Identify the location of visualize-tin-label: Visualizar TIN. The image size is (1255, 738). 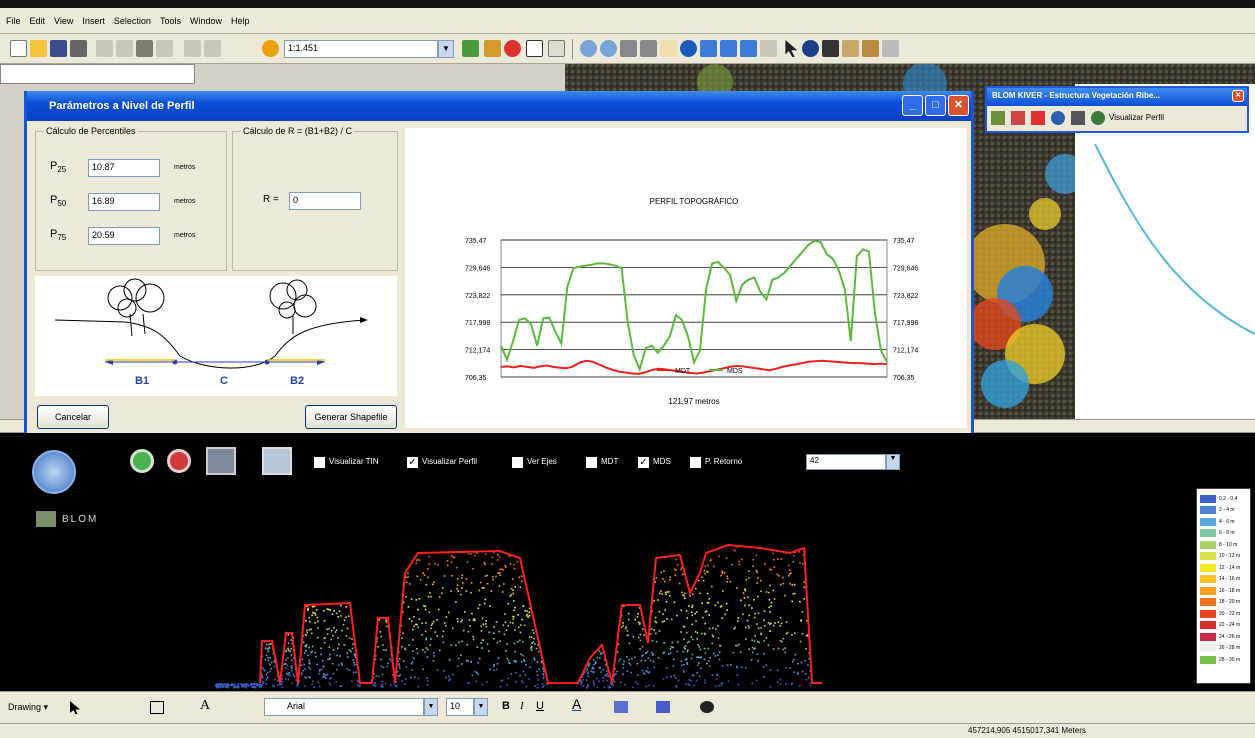
(354, 461).